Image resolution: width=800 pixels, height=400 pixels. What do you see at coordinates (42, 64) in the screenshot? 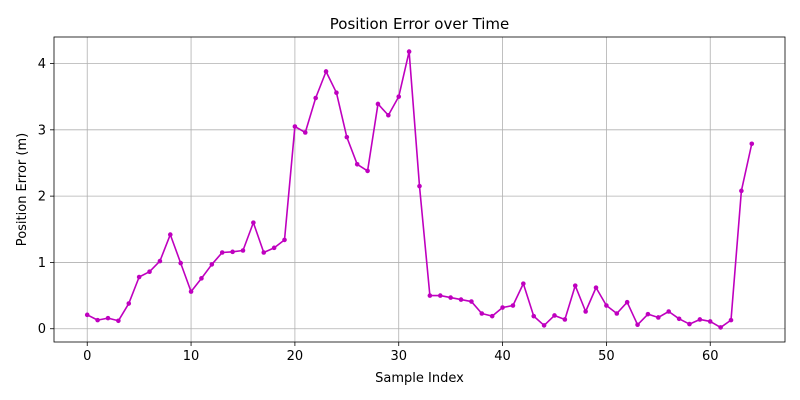
I see `y-tick-label: 4` at bounding box center [42, 64].